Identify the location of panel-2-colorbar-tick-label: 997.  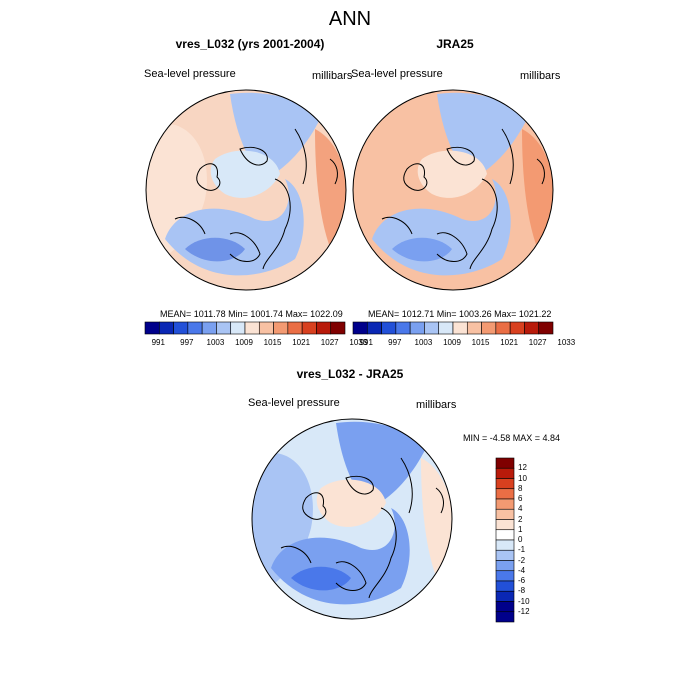
(395, 342).